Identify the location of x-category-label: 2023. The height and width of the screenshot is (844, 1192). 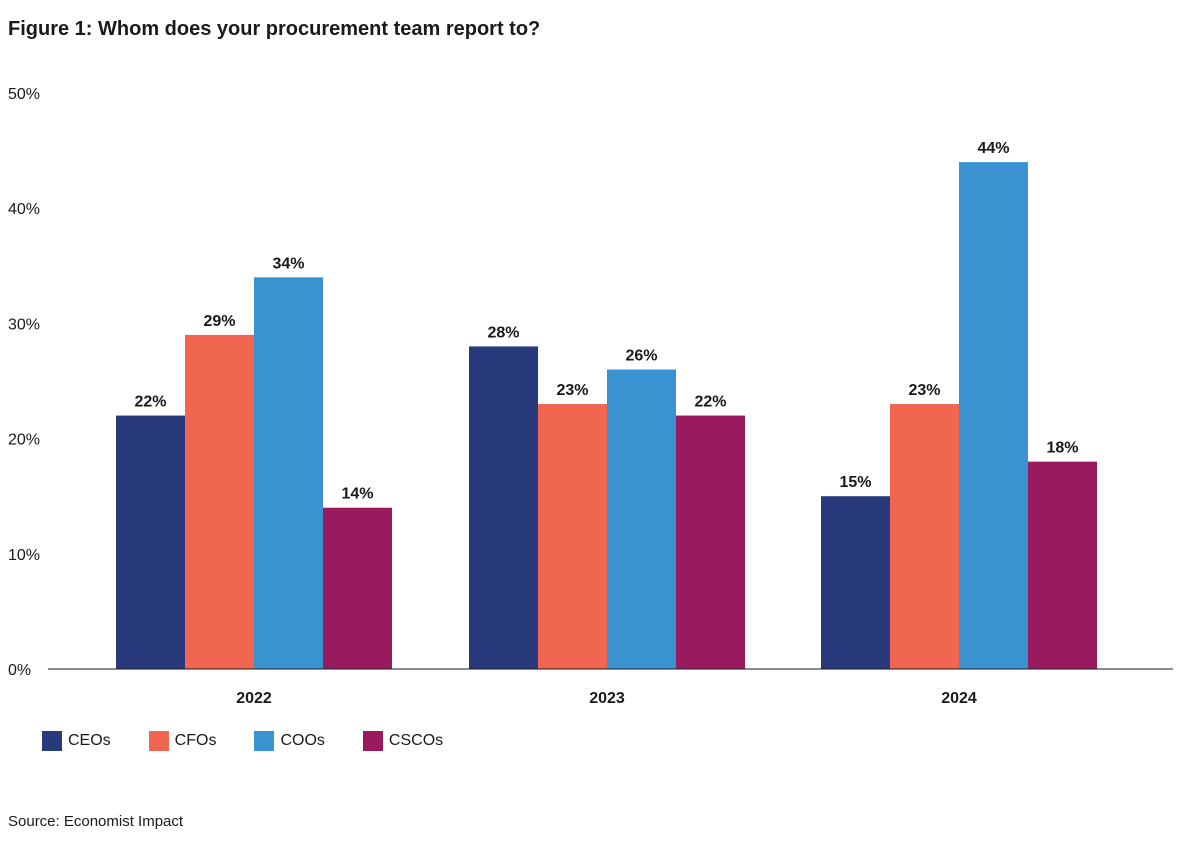
(607, 698).